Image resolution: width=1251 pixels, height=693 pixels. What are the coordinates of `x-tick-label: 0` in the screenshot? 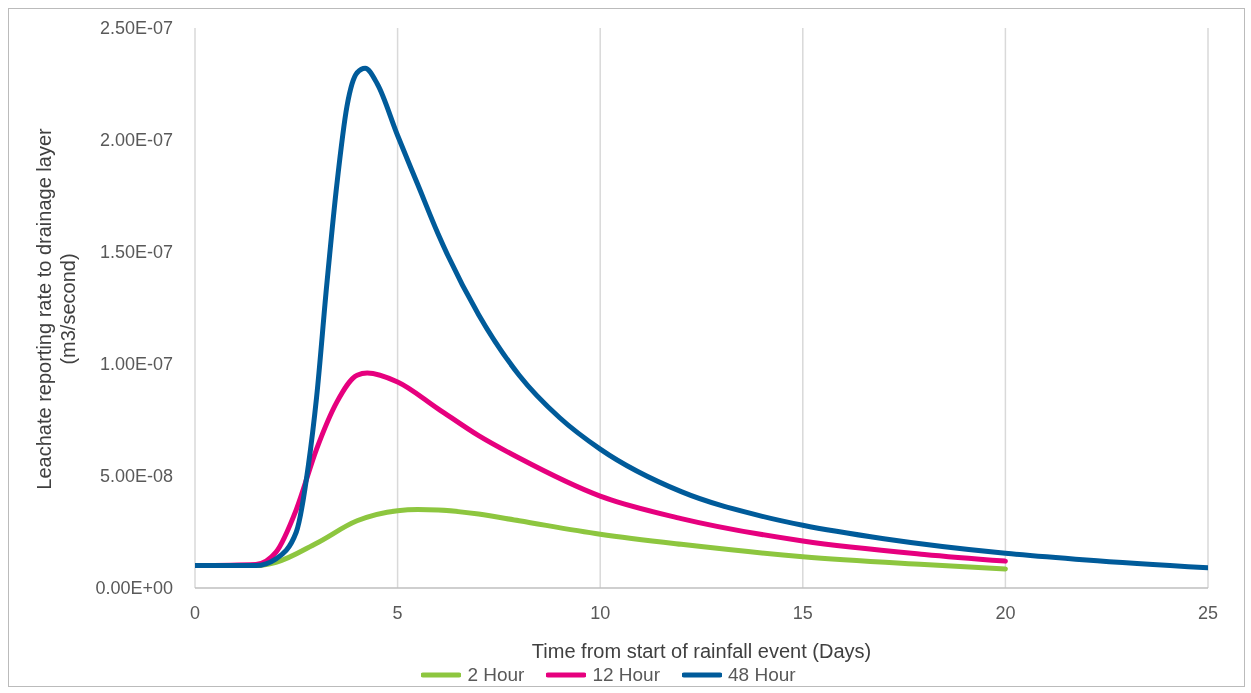 It's located at (195, 612).